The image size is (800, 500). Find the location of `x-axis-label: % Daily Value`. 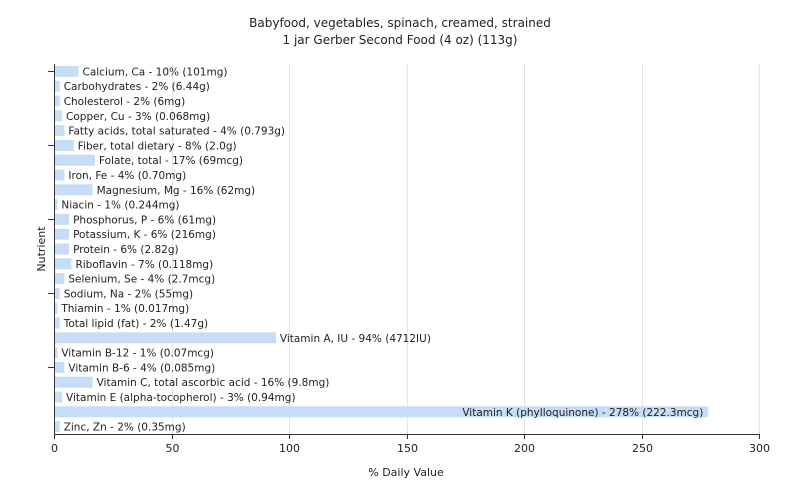

x-axis-label: % Daily Value is located at coordinates (406, 472).